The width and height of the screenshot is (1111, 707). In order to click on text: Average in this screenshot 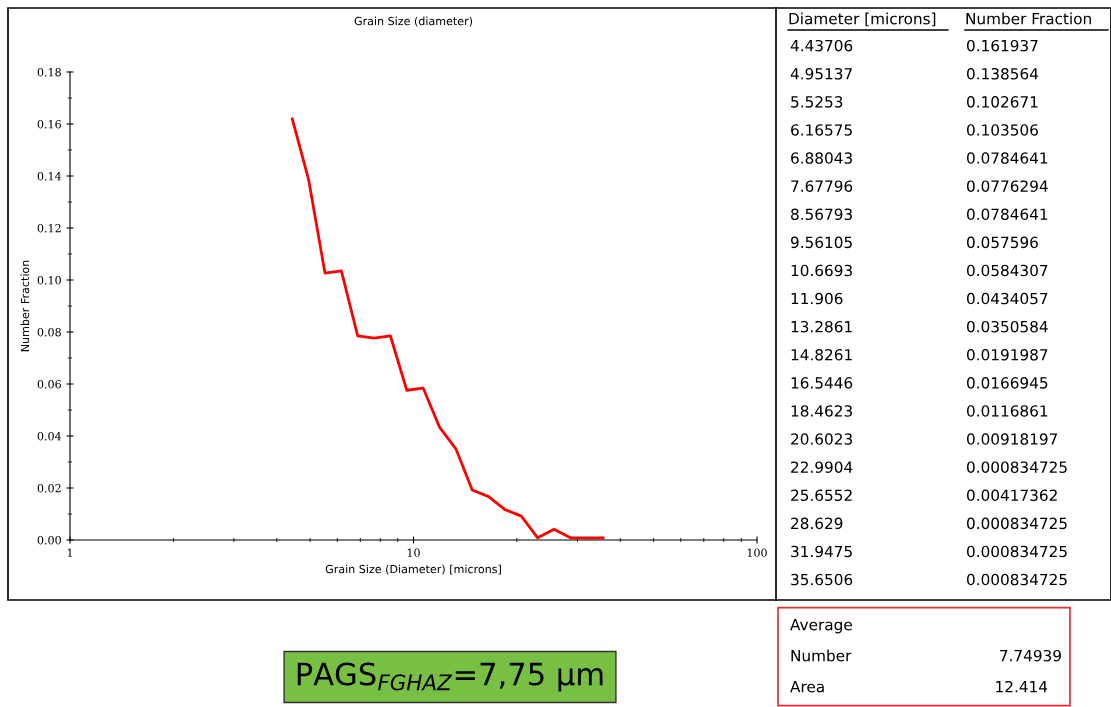, I will do `click(821, 626)`.